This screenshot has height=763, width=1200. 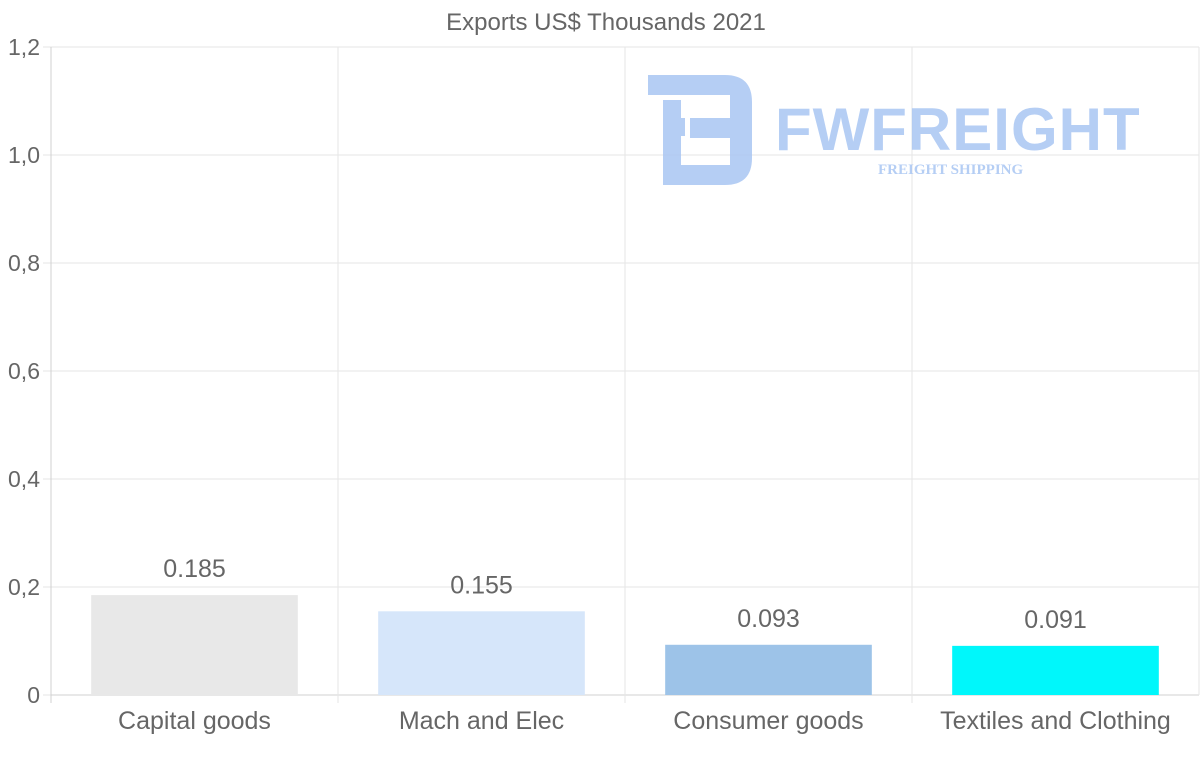 I want to click on bar-value-label: 0.185, so click(x=194, y=569).